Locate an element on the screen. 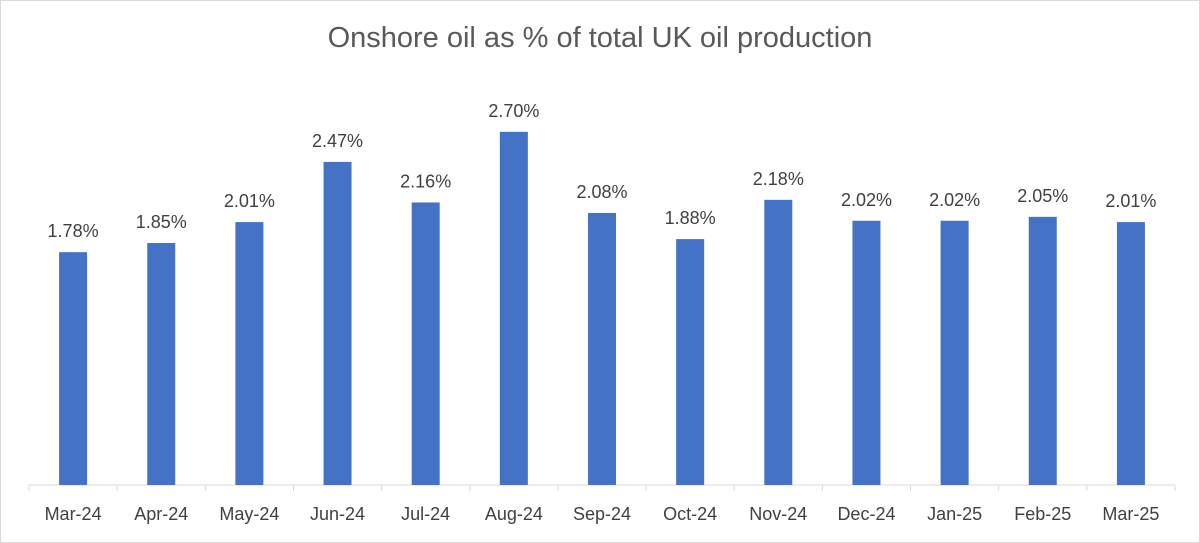 The image size is (1200, 543). data-label-feb-25: 2.05% is located at coordinates (1042, 196).